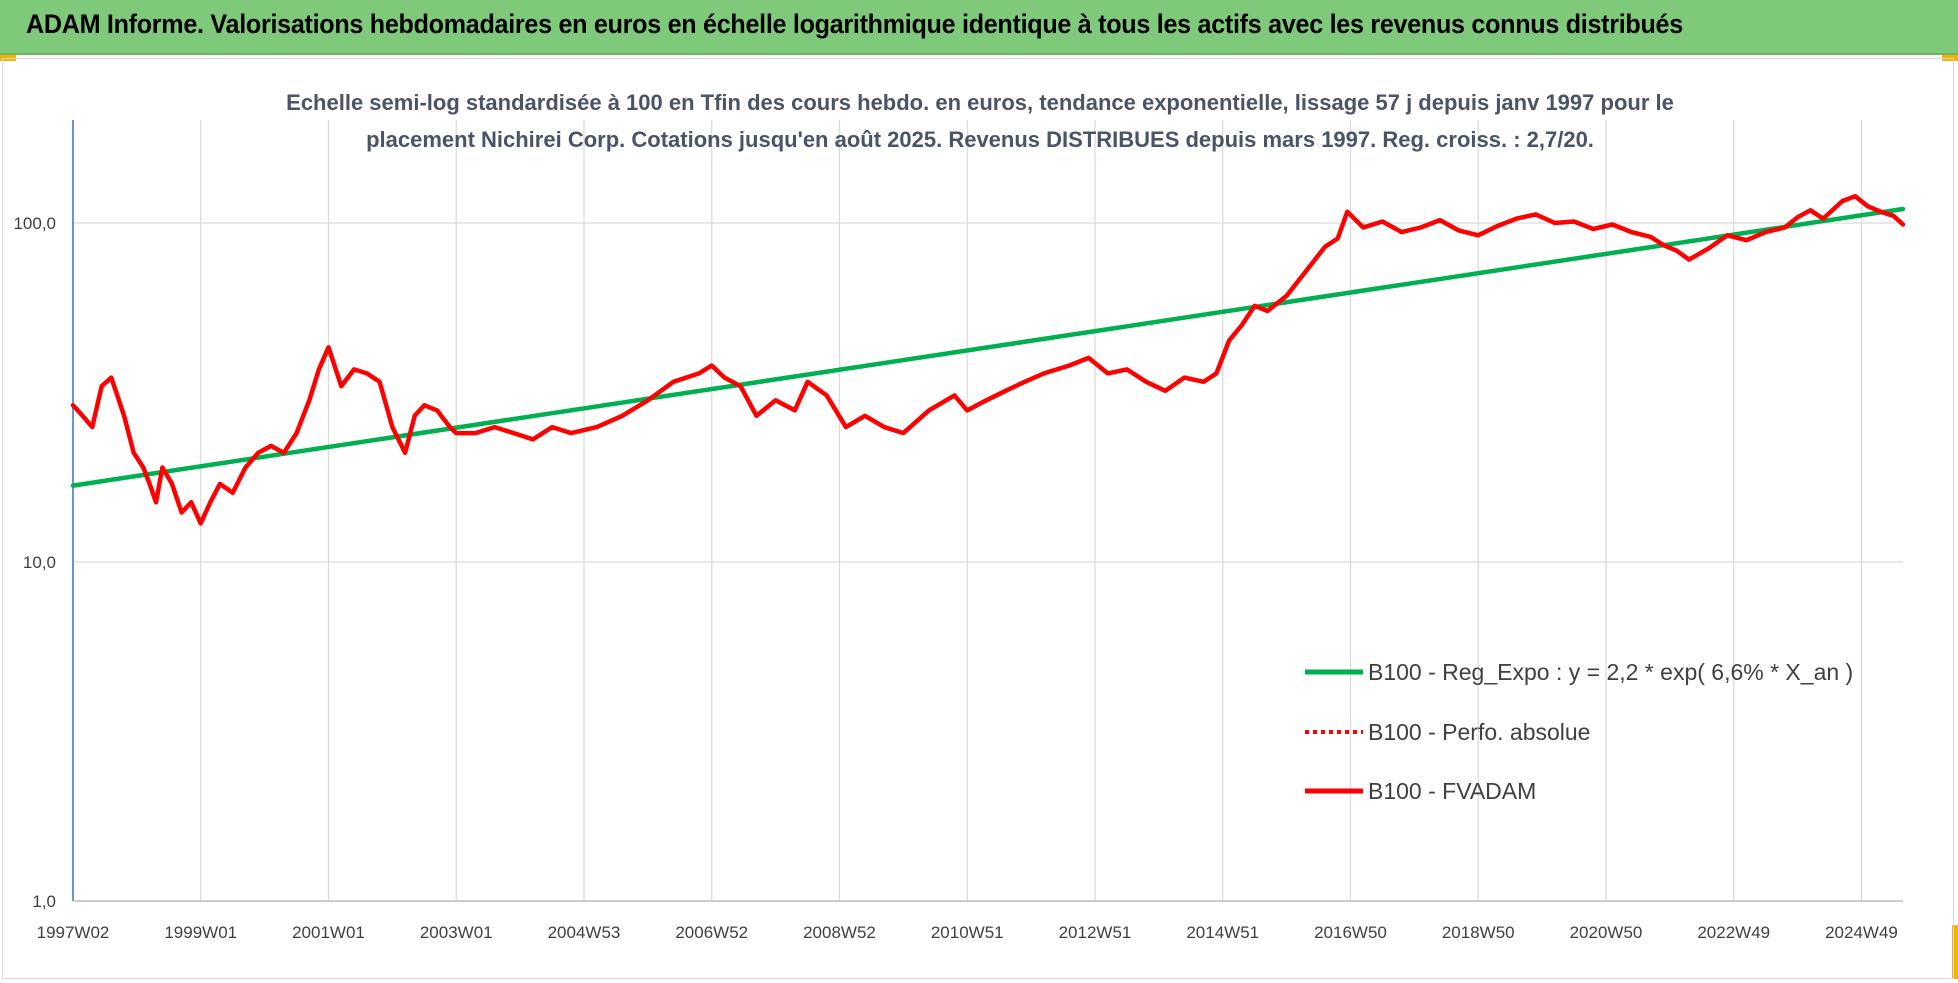  Describe the element at coordinates (34, 223) in the screenshot. I see `y-tick-label-2: 100,0` at that location.